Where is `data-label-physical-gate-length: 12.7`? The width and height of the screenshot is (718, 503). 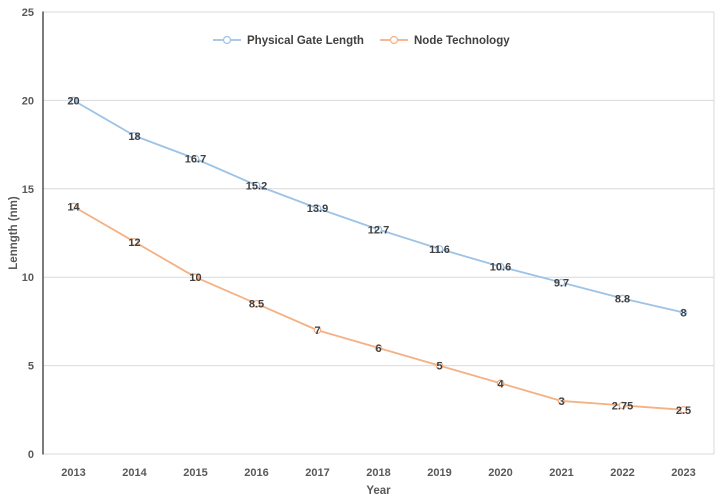
data-label-physical-gate-length: 12.7 is located at coordinates (378, 230).